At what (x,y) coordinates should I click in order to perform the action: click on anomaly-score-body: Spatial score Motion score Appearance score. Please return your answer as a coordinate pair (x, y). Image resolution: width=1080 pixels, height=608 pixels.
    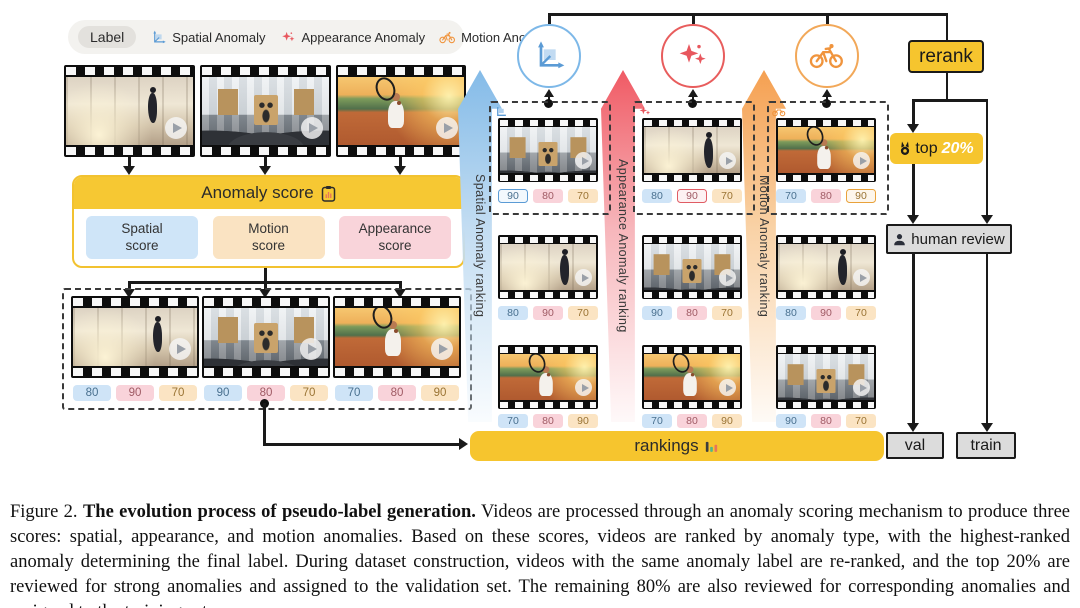
    Looking at the image, I should click on (268, 237).